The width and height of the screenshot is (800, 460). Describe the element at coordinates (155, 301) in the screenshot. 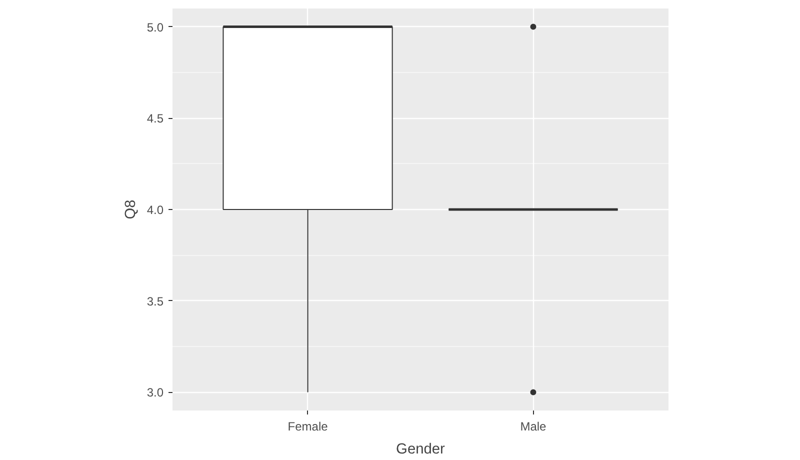

I see `y-tick-label: 3.5` at that location.